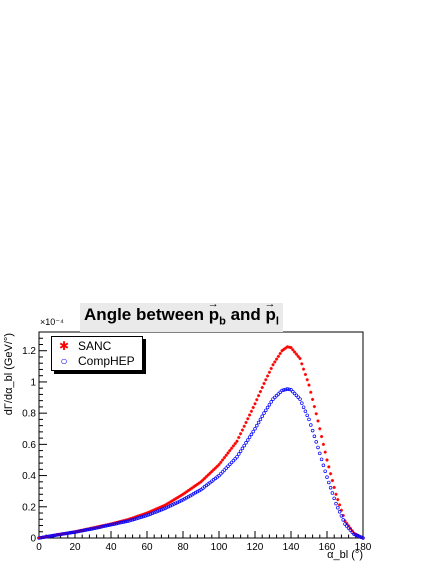 Image resolution: width=436 pixels, height=564 pixels. I want to click on vector-p-b: → pb, so click(217, 313).